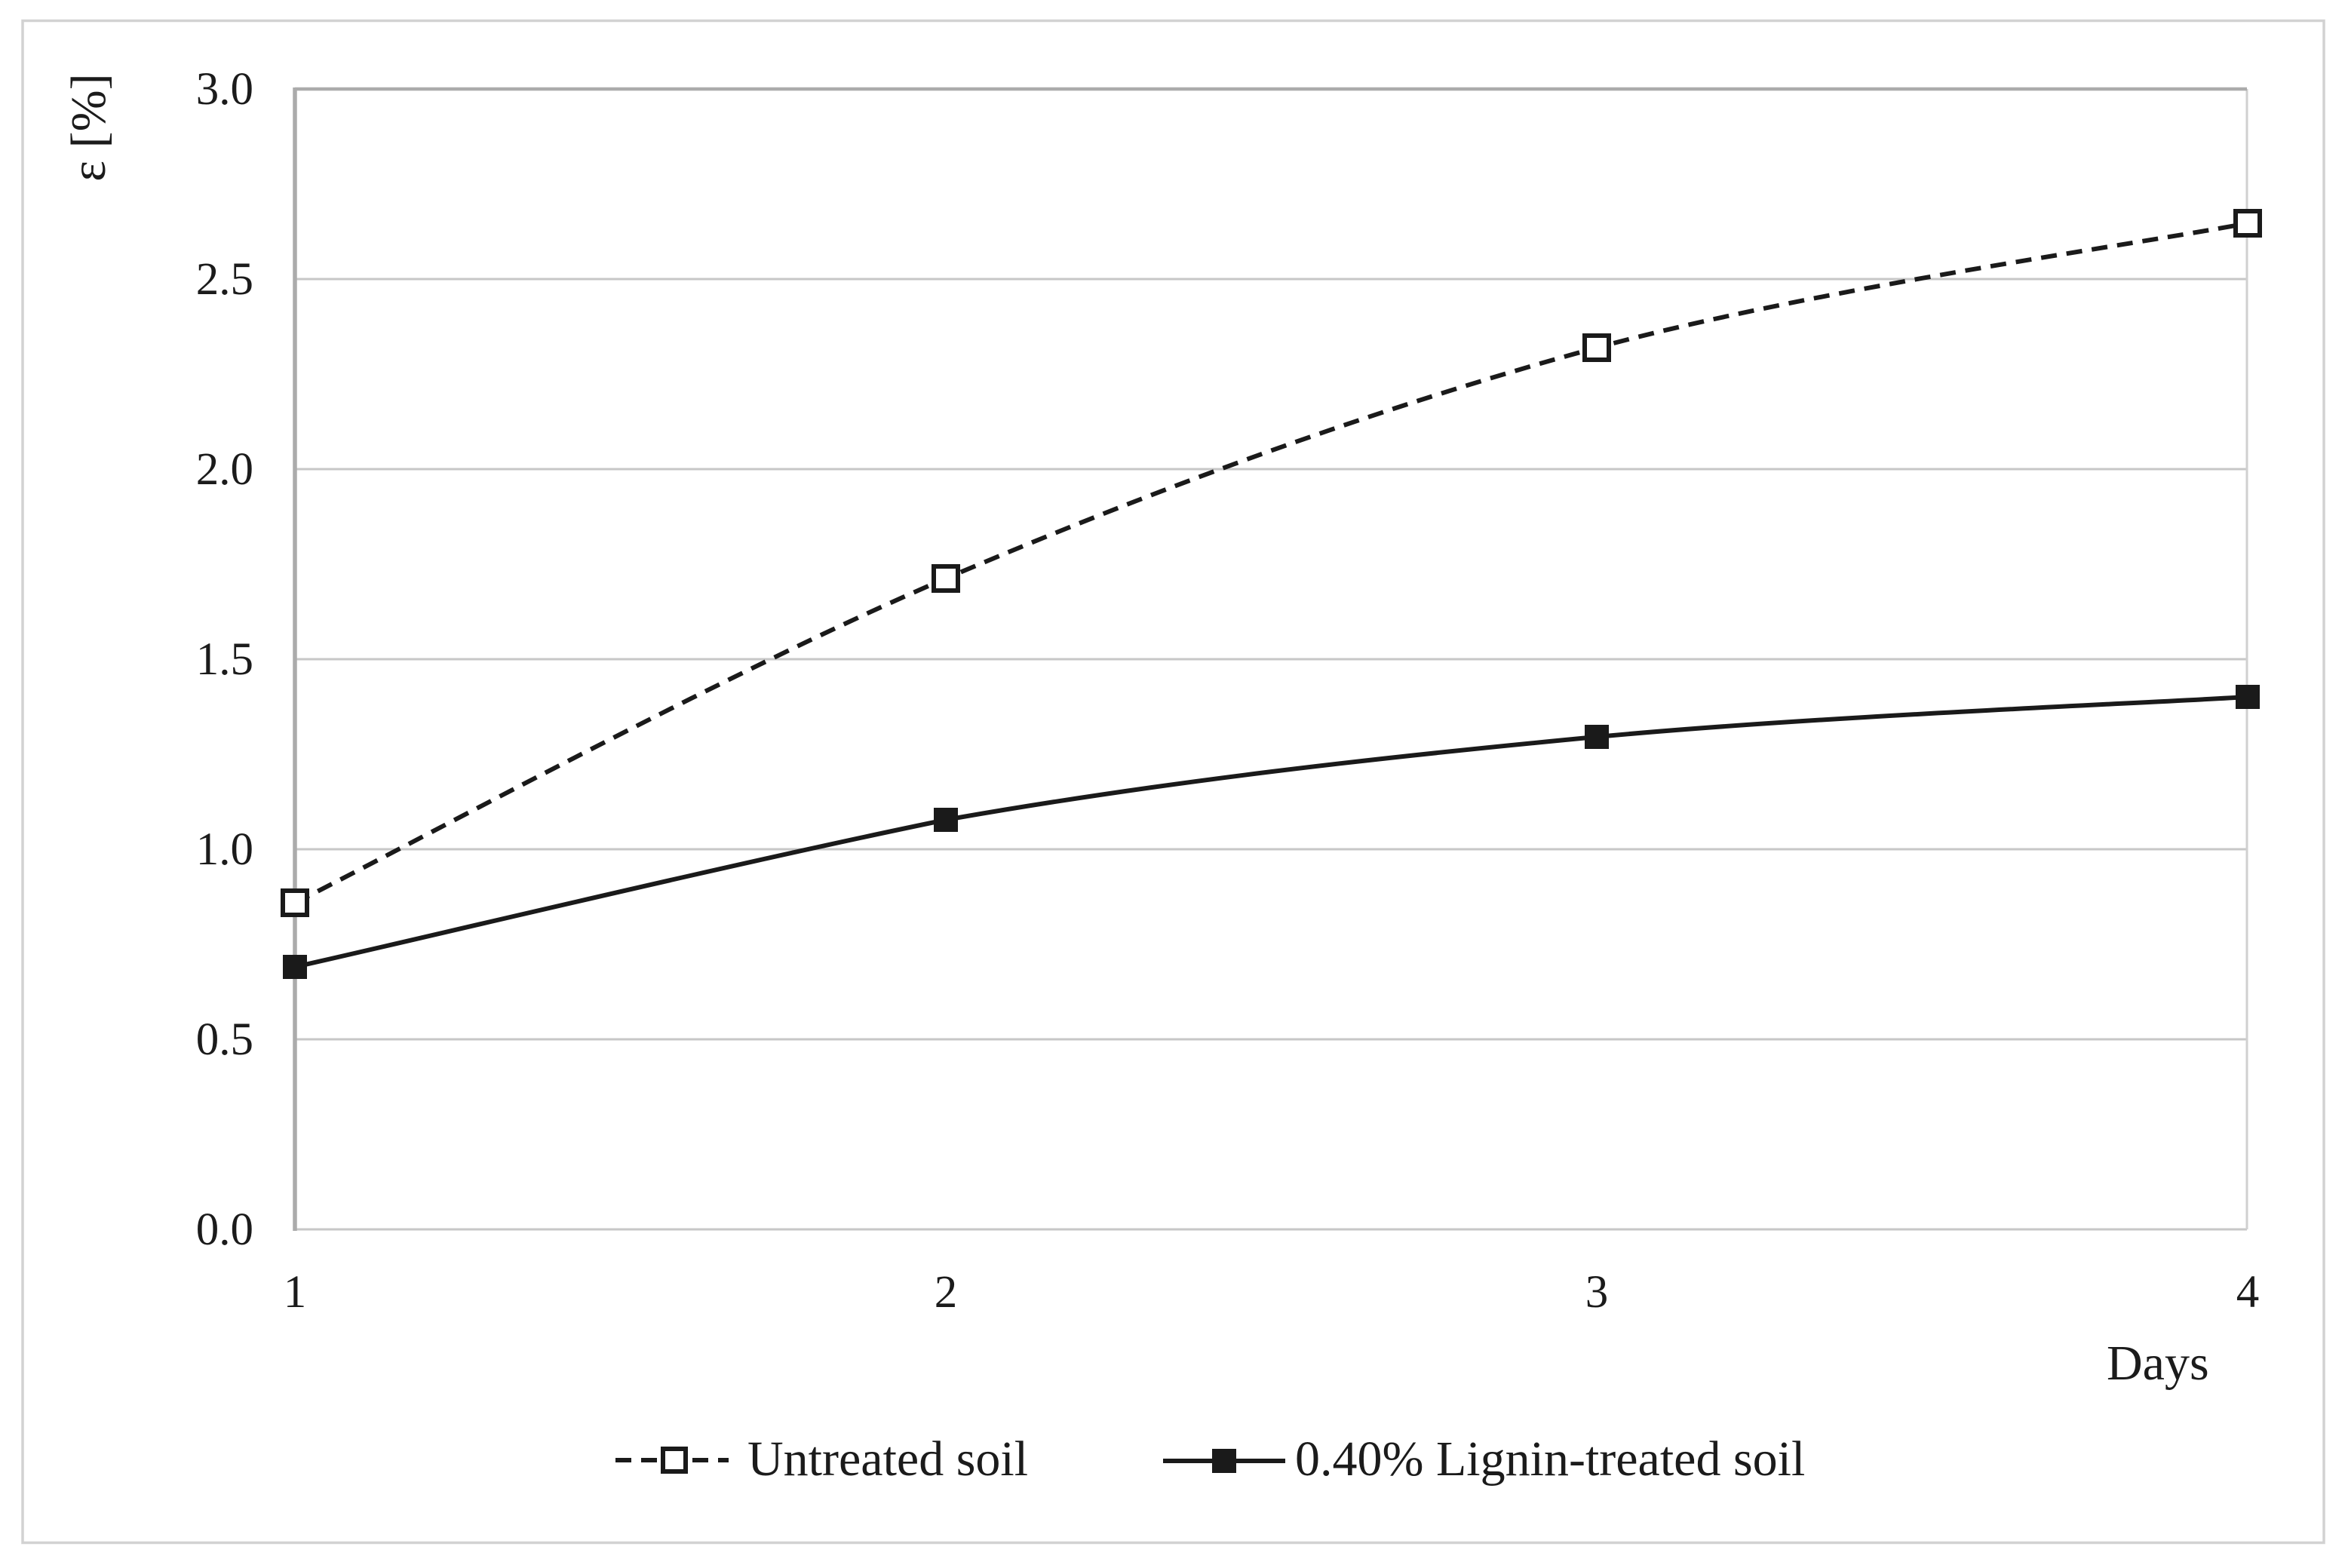 The width and height of the screenshot is (2348, 1568). What do you see at coordinates (1550, 1459) in the screenshot?
I see `svg-text: 0.40% Lignin-treated soil` at bounding box center [1550, 1459].